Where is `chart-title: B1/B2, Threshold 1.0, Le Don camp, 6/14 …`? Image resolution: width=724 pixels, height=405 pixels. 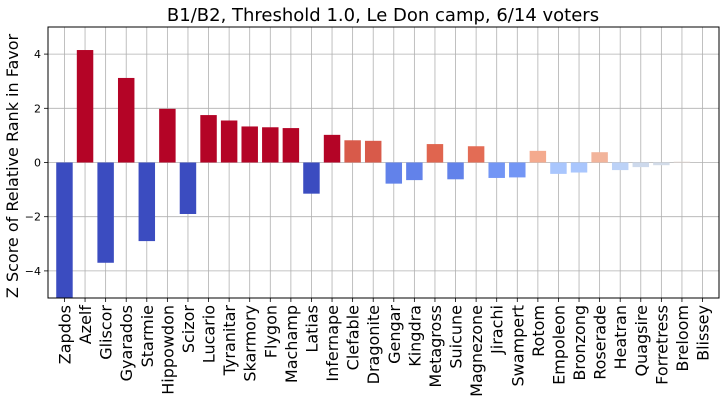 chart-title: B1/B2, Threshold 1.0, Le Don camp, 6/14 … is located at coordinates (383, 15).